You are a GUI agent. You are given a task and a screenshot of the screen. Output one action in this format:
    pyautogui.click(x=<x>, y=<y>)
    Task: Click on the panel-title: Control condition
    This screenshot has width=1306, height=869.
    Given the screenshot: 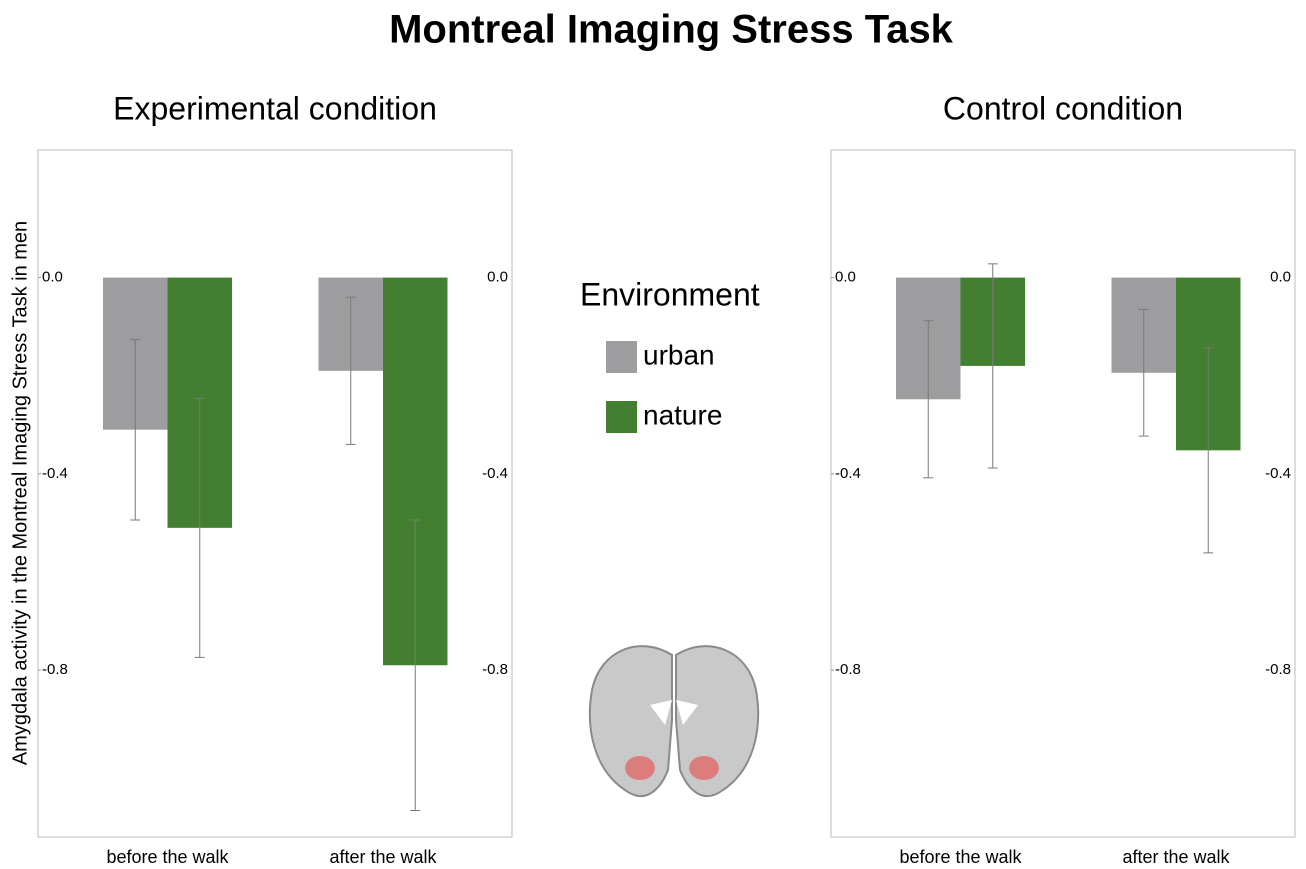 What is the action you would take?
    pyautogui.click(x=1063, y=108)
    